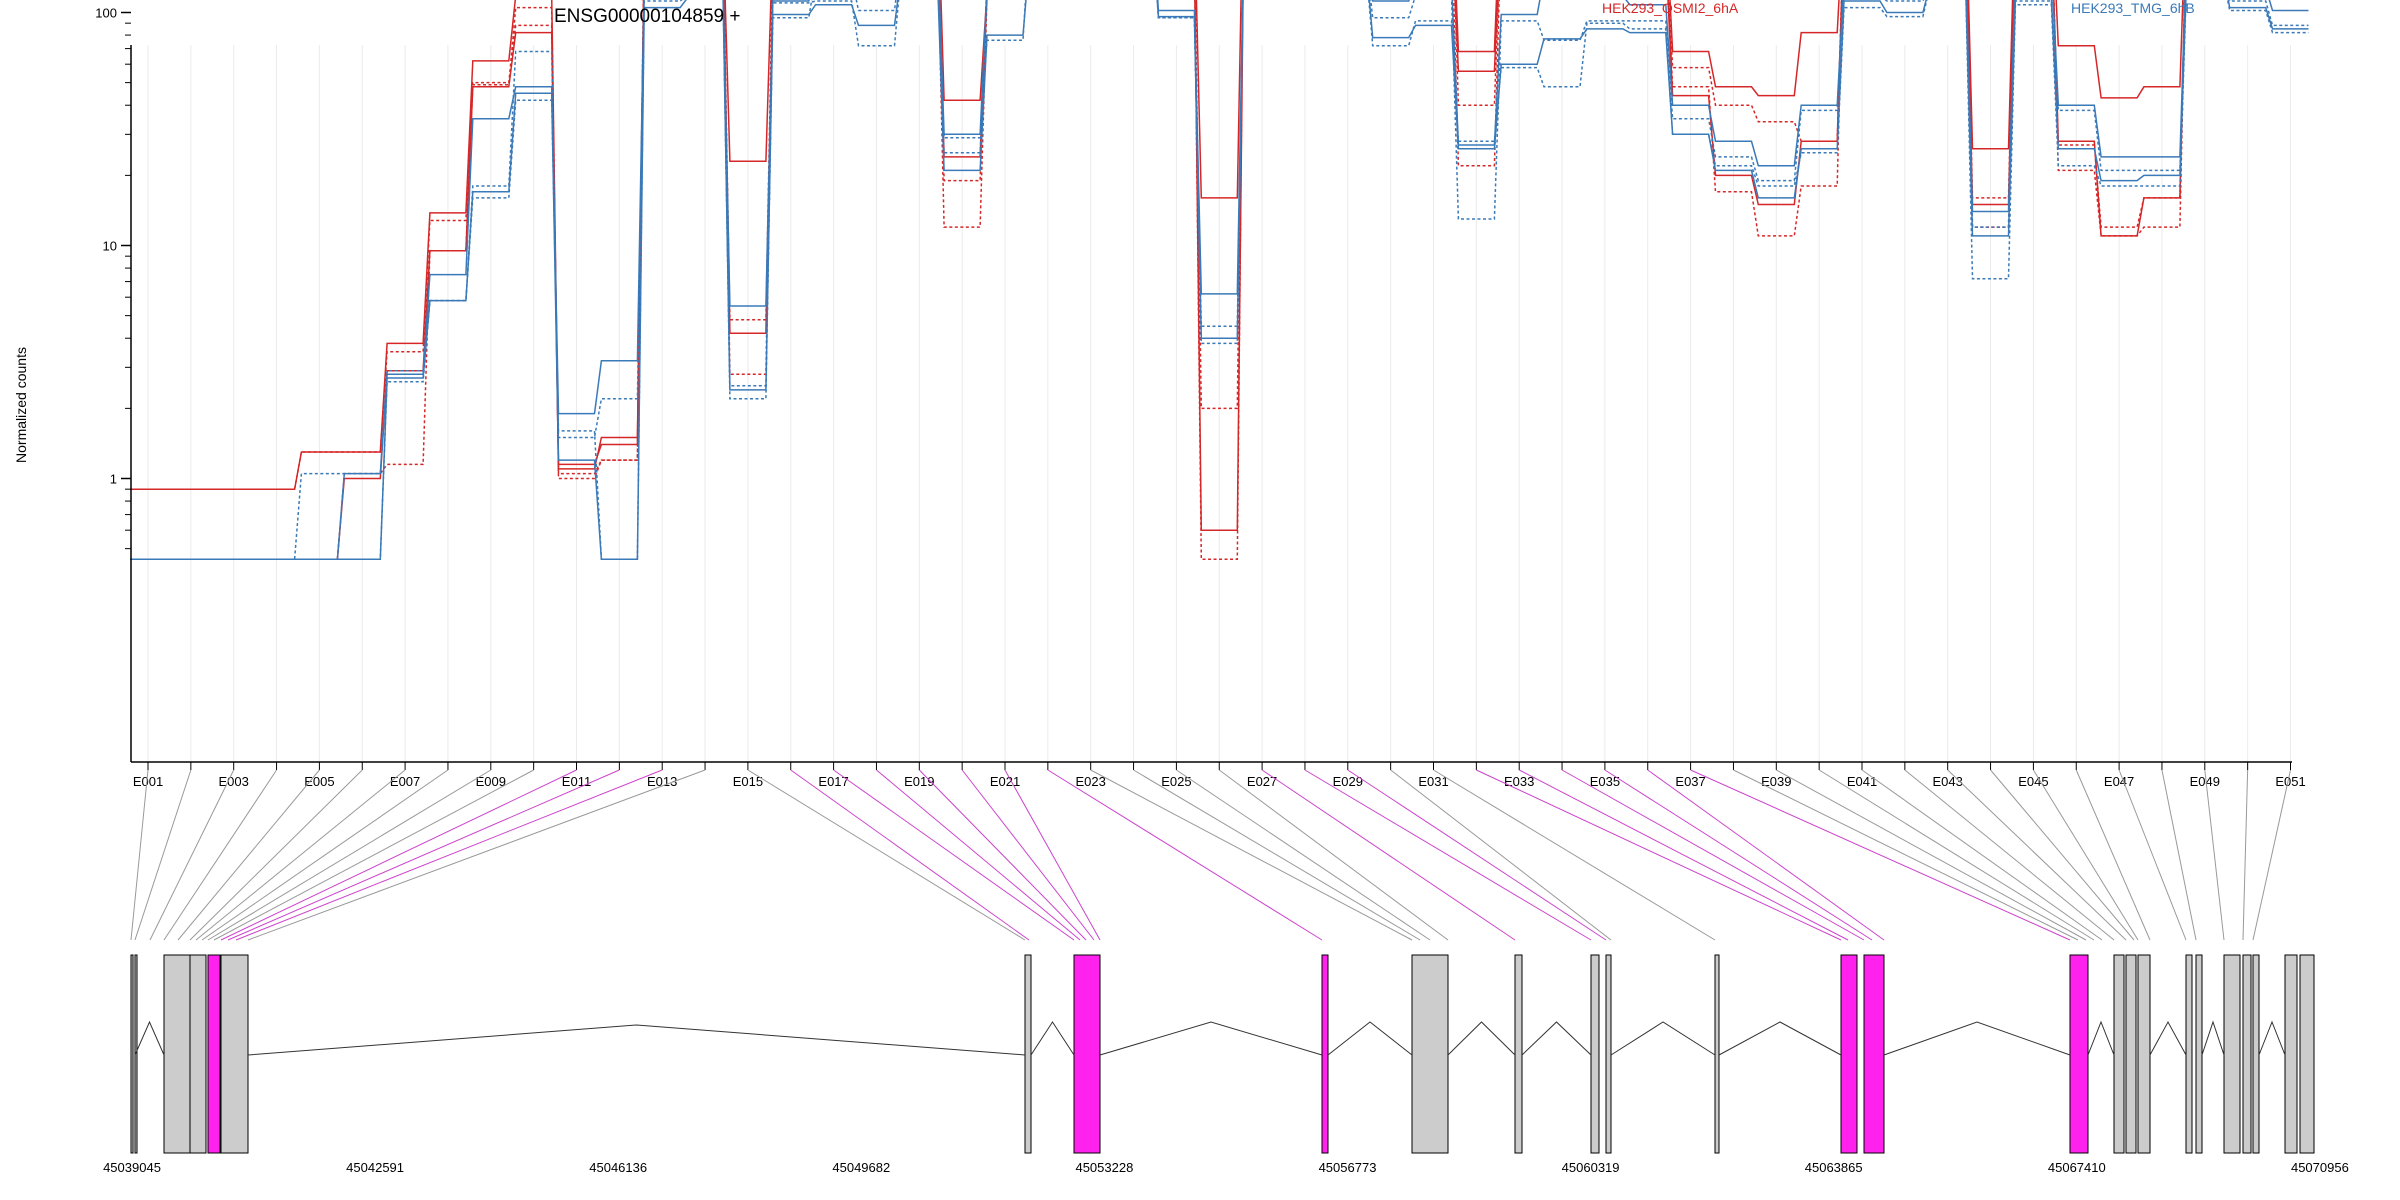  What do you see at coordinates (1948, 781) in the screenshot?
I see `exon-label: E043` at bounding box center [1948, 781].